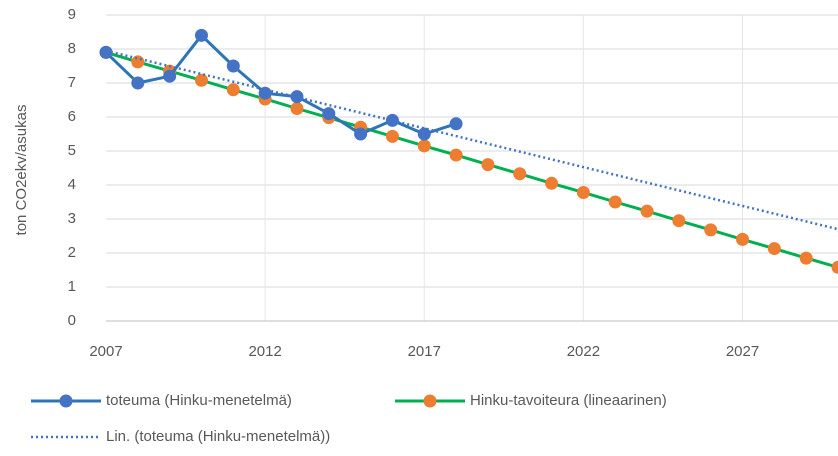 The width and height of the screenshot is (838, 456). Describe the element at coordinates (72, 82) in the screenshot. I see `y-tick-label: 7` at that location.